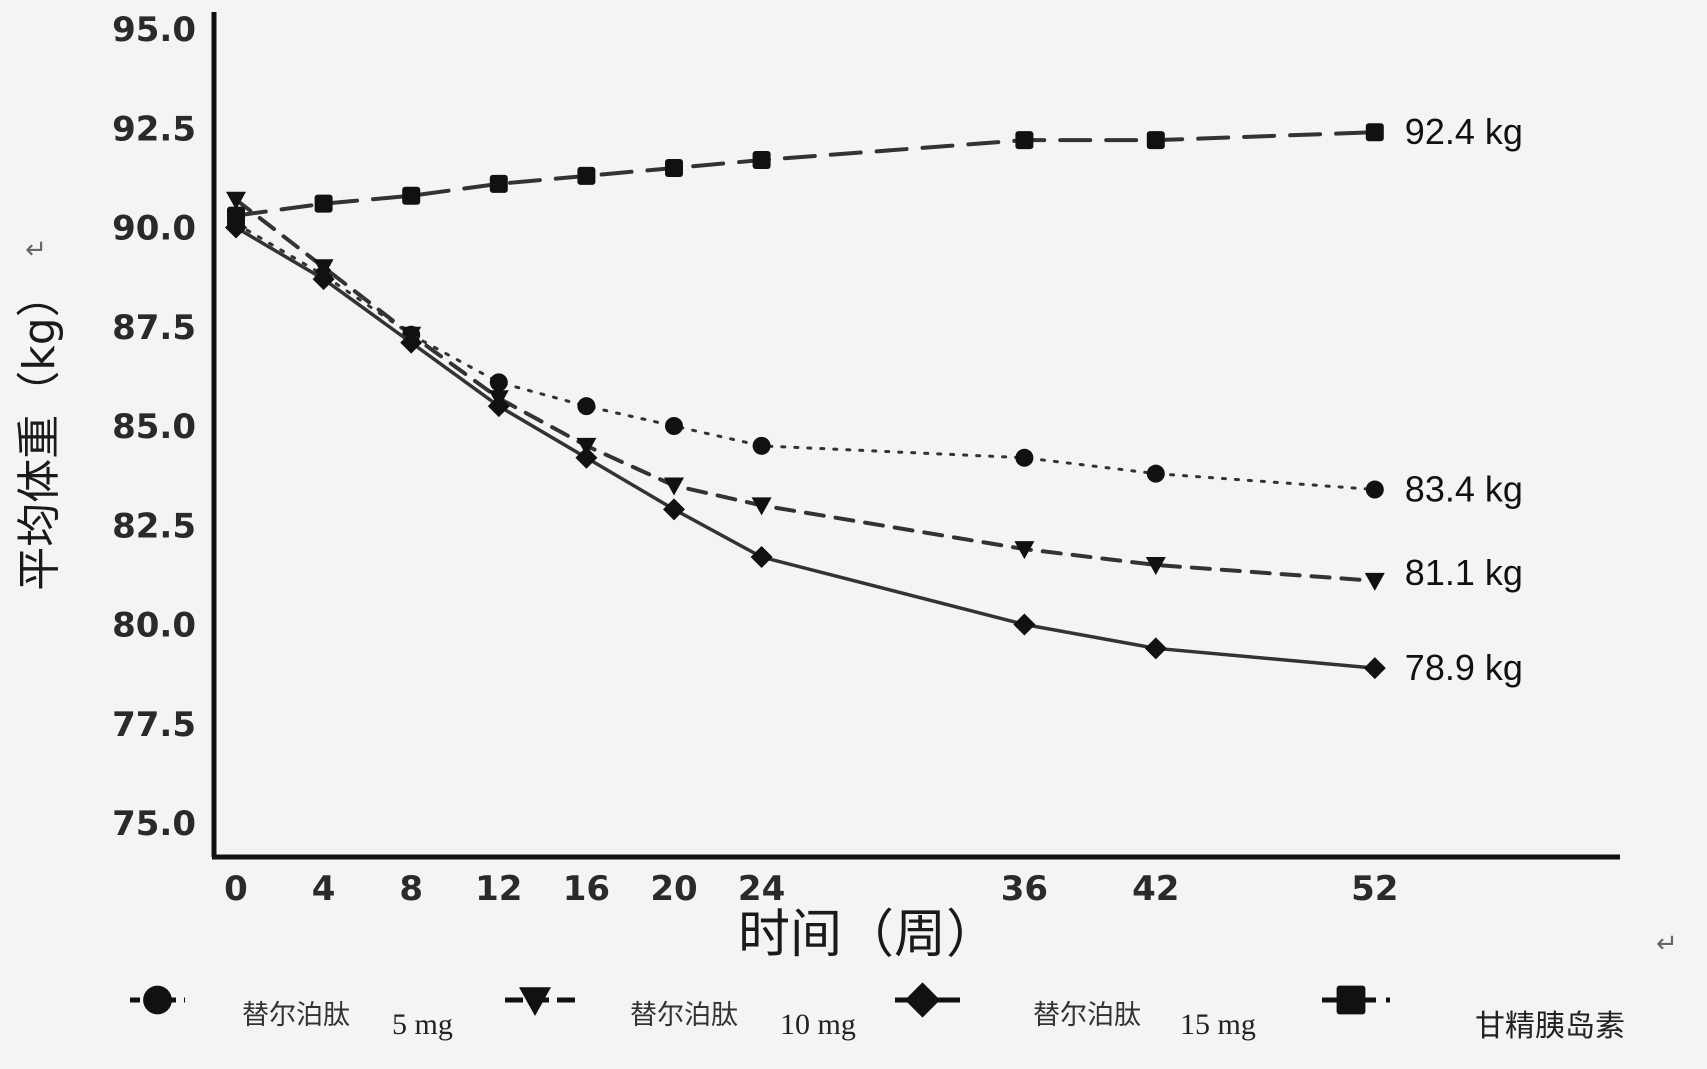 The image size is (1707, 1069). Describe the element at coordinates (673, 889) in the screenshot. I see `x-tick-label: 20` at that location.